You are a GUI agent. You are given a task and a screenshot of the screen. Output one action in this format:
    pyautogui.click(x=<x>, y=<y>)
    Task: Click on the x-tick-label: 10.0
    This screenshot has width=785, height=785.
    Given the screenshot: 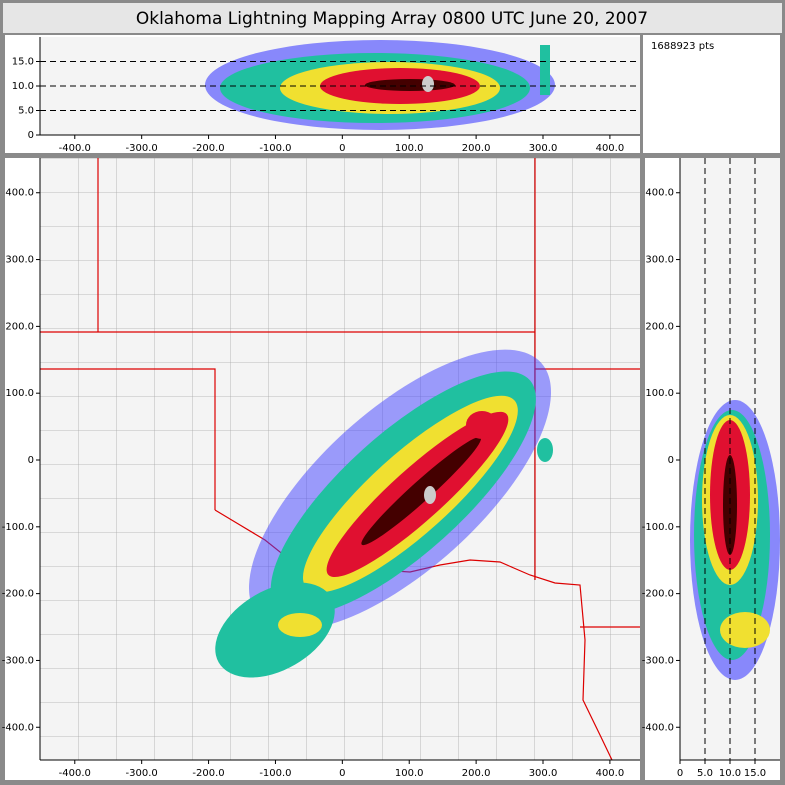 What is the action you would take?
    pyautogui.click(x=730, y=773)
    